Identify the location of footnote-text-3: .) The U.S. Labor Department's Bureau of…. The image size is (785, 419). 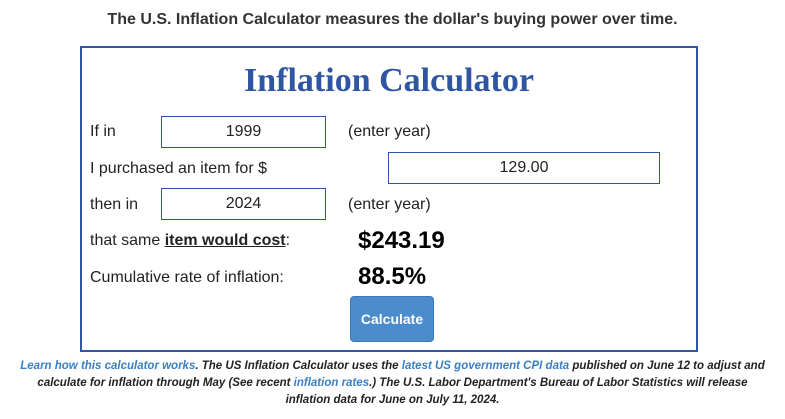
(516, 391).